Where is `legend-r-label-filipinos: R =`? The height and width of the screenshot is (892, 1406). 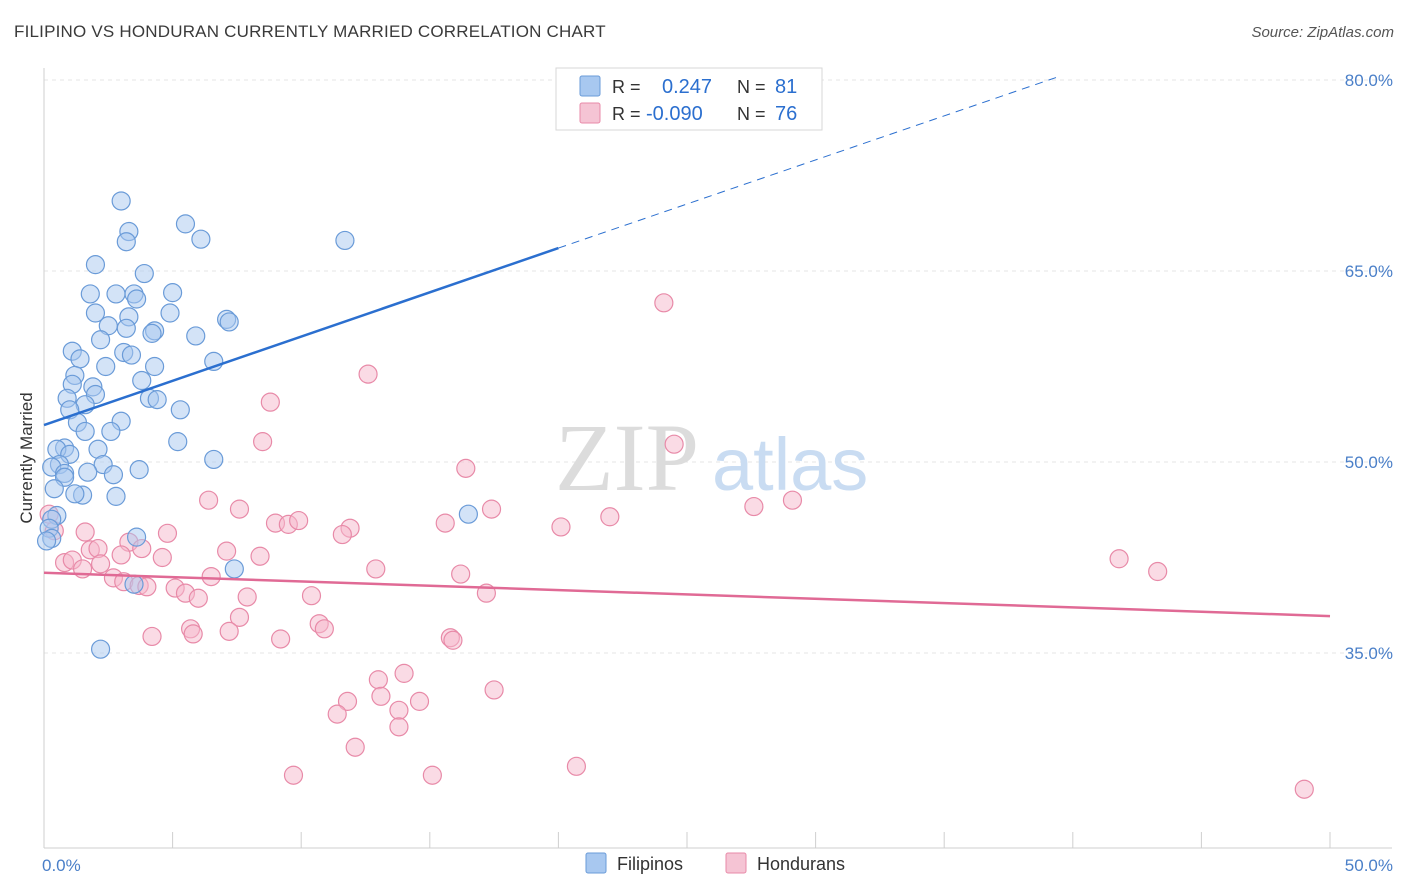
legend-r-label-filipinos: R = is located at coordinates (626, 87).